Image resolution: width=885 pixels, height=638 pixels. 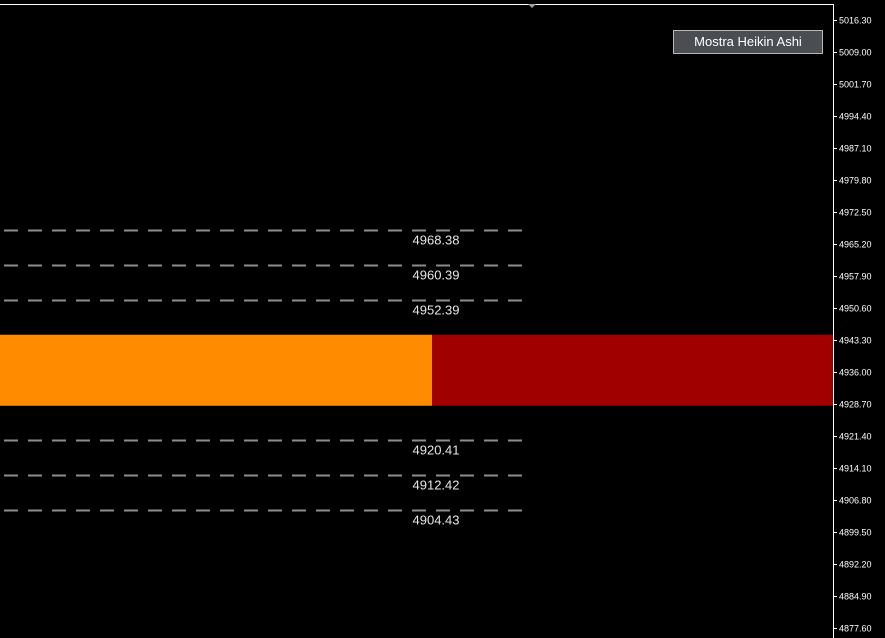 What do you see at coordinates (436, 485) in the screenshot?
I see `level-label: 4912.42` at bounding box center [436, 485].